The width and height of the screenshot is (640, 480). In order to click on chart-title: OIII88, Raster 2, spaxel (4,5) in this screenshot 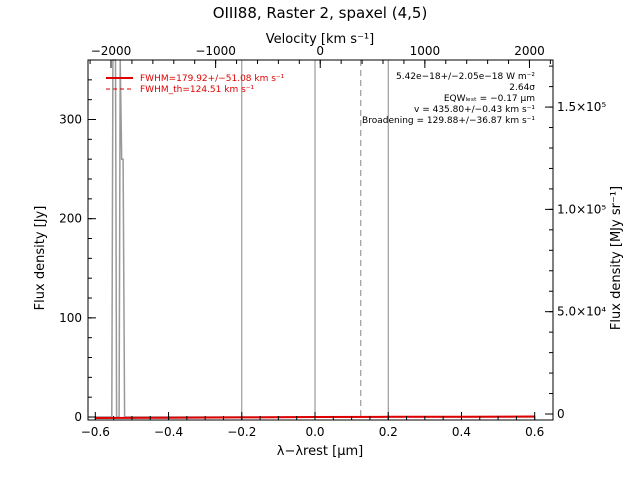, I will do `click(320, 13)`.